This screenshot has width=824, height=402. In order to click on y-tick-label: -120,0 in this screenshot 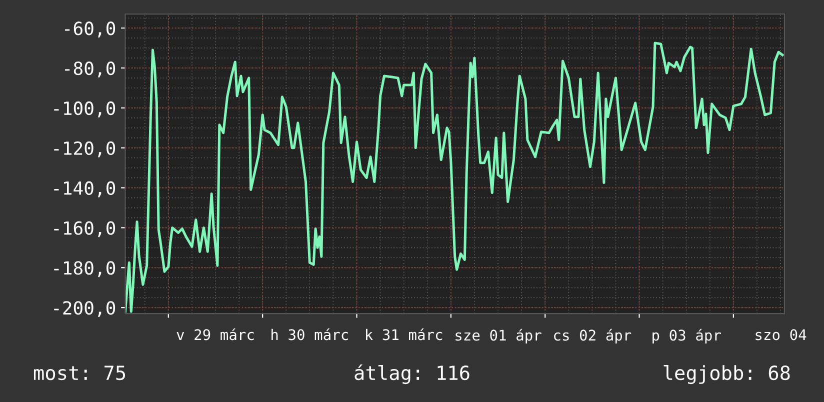, I will do `click(85, 149)`.